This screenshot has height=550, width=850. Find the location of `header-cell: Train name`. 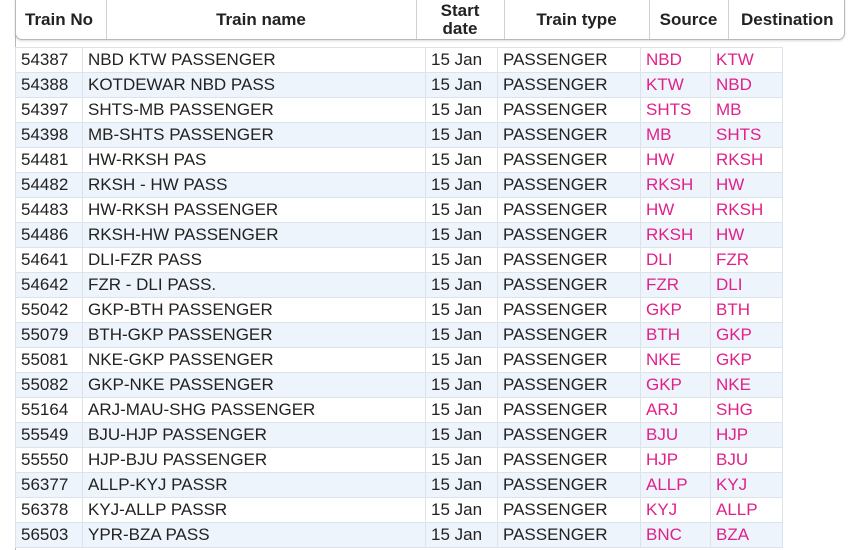

header-cell: Train name is located at coordinates (260, 19).